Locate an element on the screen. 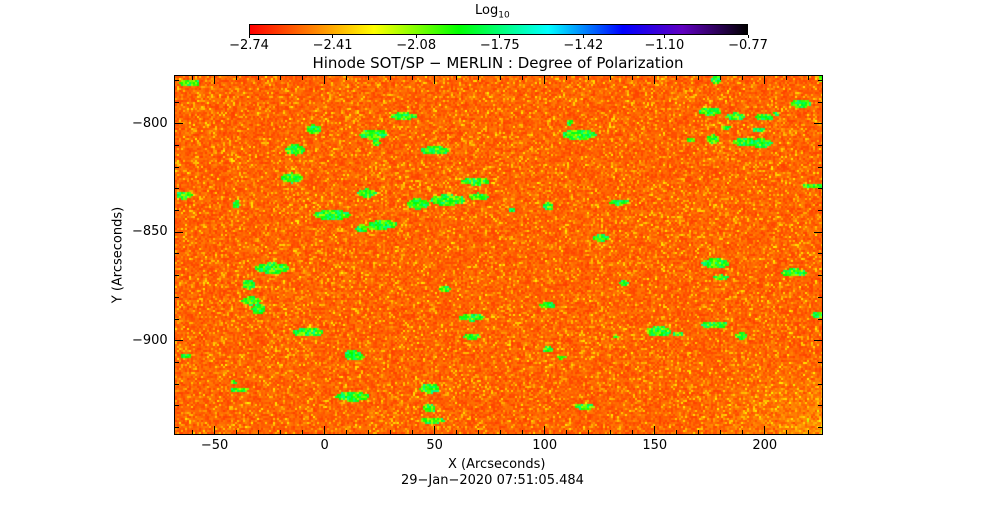  y-tick-label: −900 is located at coordinates (150, 340).